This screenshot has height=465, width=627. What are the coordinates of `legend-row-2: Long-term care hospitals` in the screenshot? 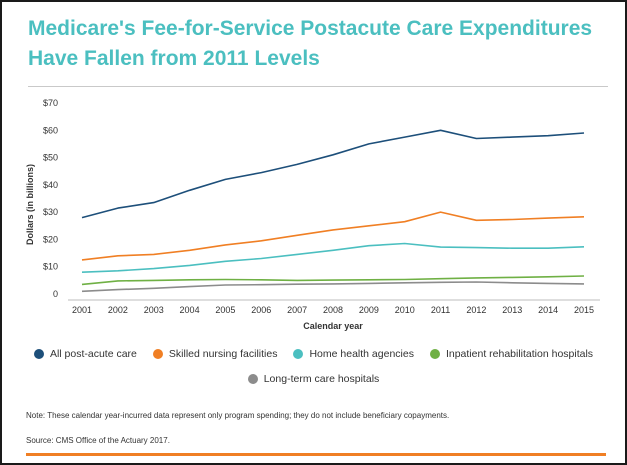 It's located at (313, 379).